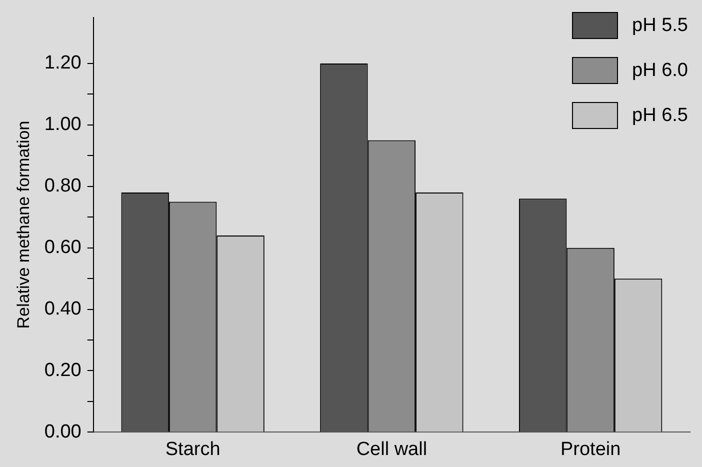 This screenshot has height=467, width=702. What do you see at coordinates (660, 25) in the screenshot?
I see `legend-label: pH 5.5` at bounding box center [660, 25].